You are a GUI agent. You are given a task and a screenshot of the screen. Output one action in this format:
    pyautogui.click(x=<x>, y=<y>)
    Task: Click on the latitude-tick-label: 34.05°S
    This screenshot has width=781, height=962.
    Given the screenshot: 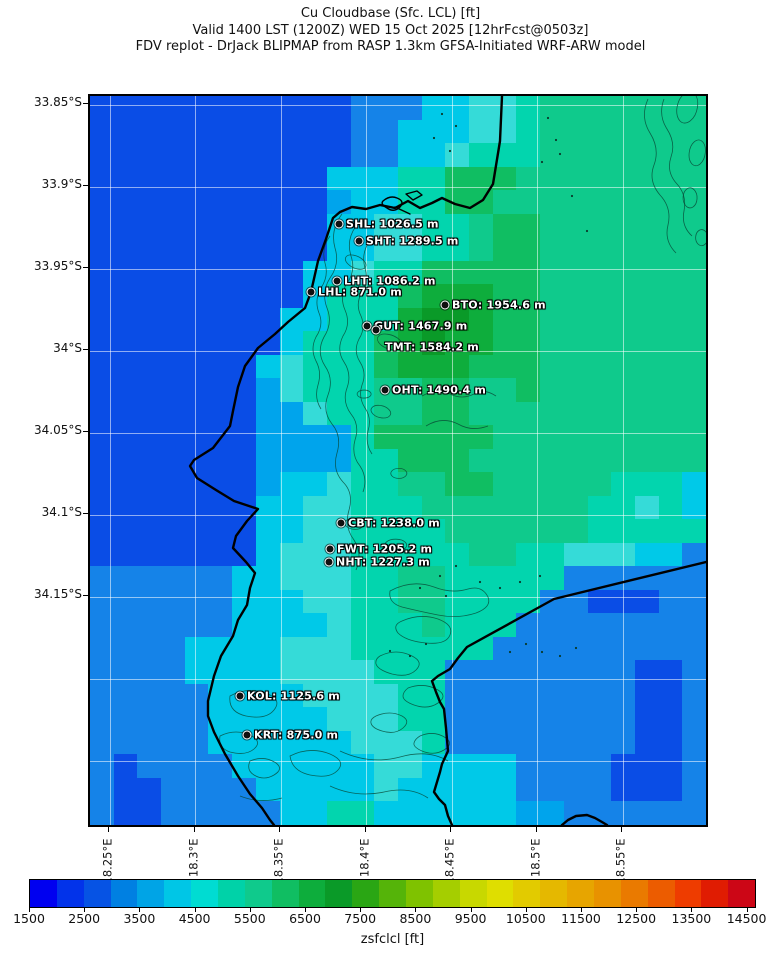 What is the action you would take?
    pyautogui.click(x=58, y=430)
    